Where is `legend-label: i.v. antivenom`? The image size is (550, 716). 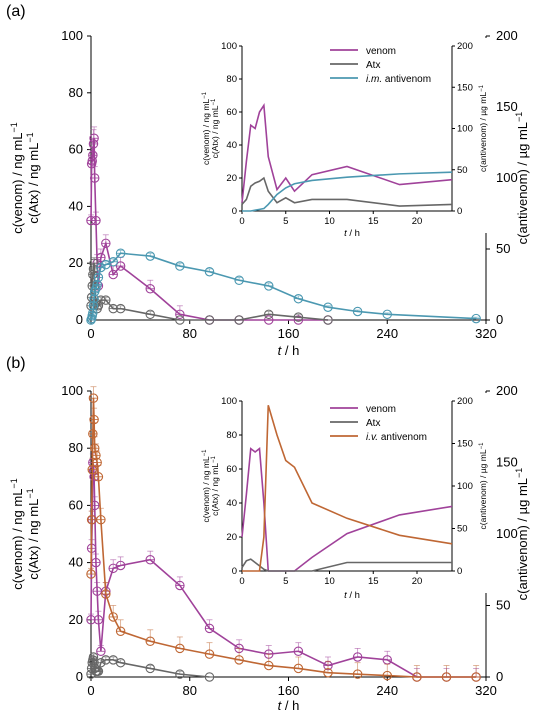
legend-label: i.v. antivenom is located at coordinates (396, 437).